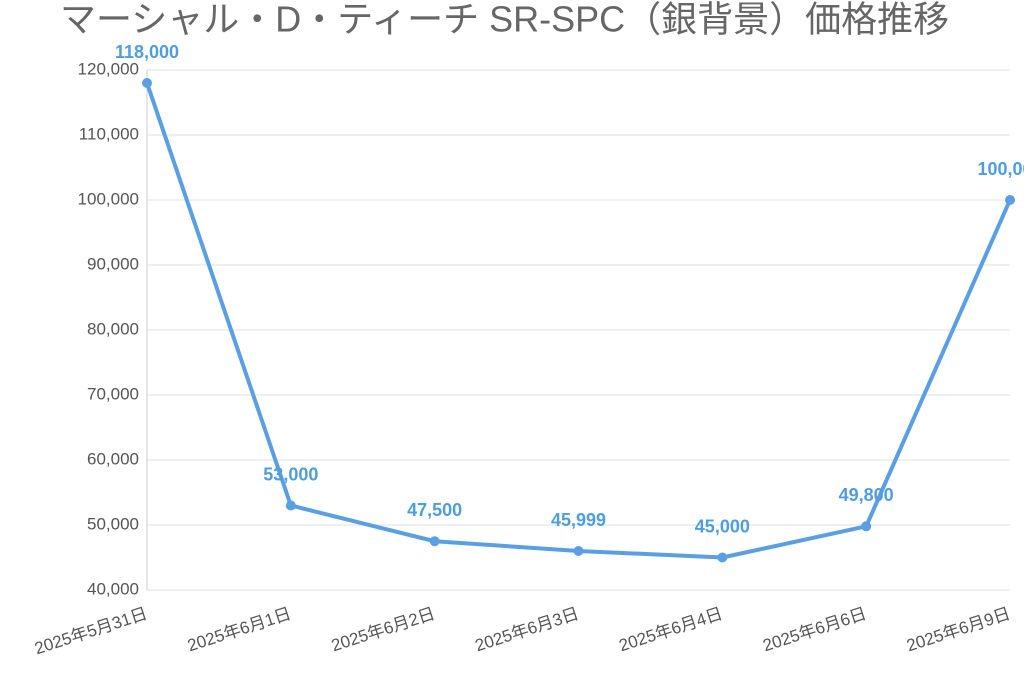  Describe the element at coordinates (671, 629) in the screenshot. I see `x-tick-label: 2025年6月4日` at that location.